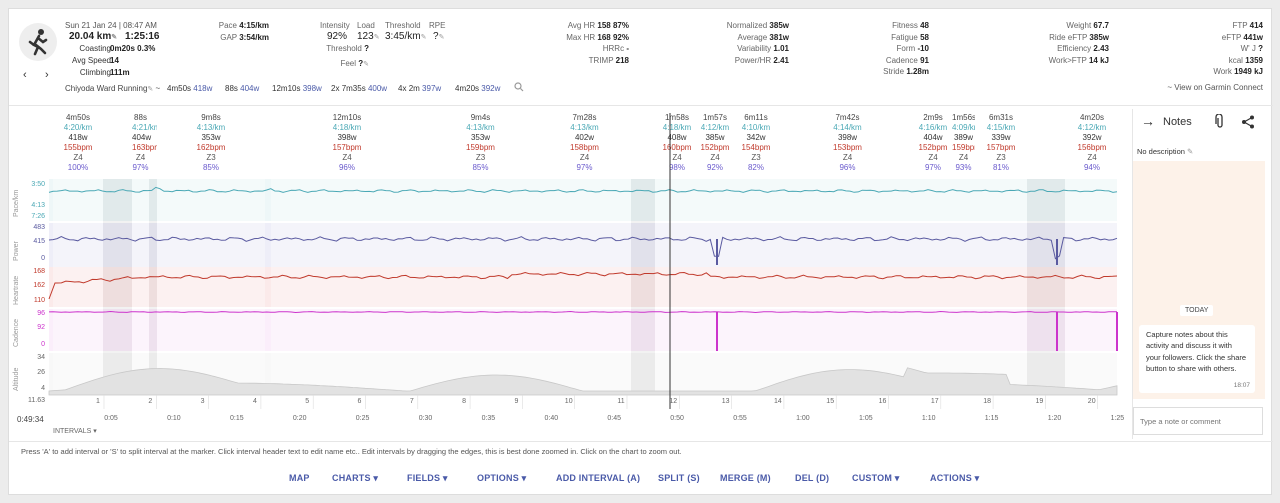  What do you see at coordinates (951, 478) in the screenshot?
I see `actions-label: ACTIONS` at bounding box center [951, 478].